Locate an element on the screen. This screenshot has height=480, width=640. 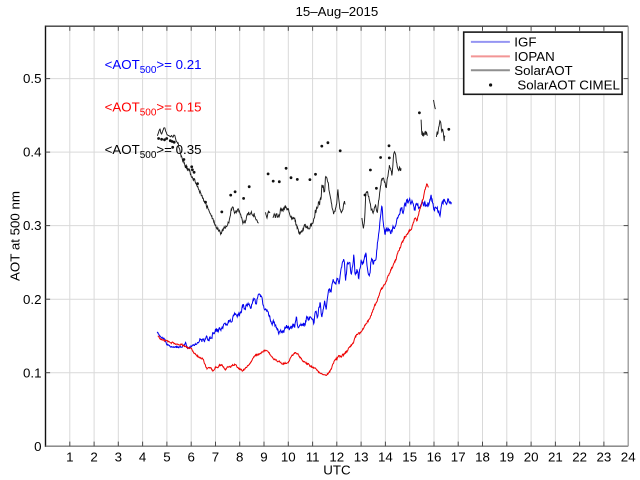
svg-text: 20 is located at coordinates (531, 457).